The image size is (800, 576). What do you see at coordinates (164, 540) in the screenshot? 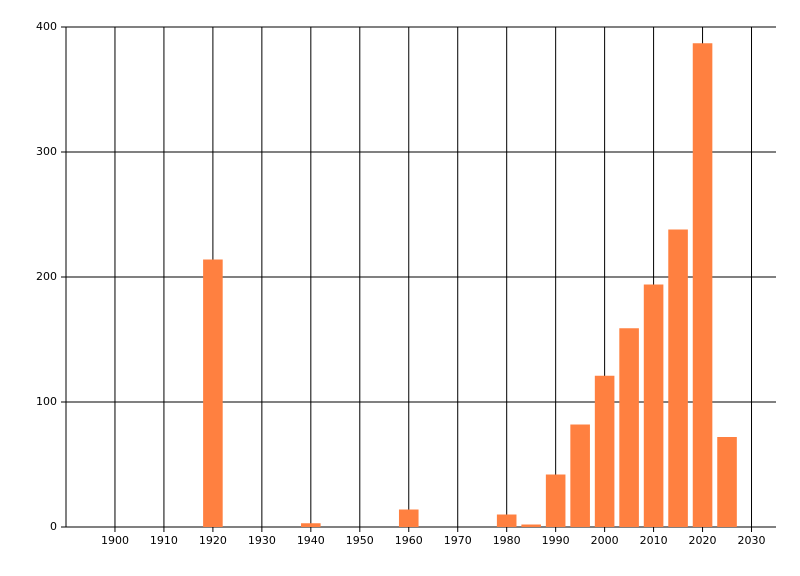
I see `x-tick-label: 1910` at bounding box center [164, 540].